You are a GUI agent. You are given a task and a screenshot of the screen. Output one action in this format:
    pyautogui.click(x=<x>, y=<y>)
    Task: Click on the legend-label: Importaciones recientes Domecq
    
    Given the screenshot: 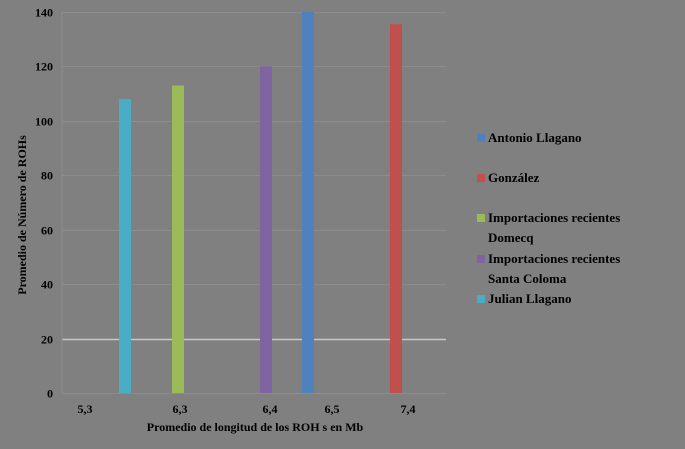 What is the action you would take?
    pyautogui.click(x=554, y=227)
    